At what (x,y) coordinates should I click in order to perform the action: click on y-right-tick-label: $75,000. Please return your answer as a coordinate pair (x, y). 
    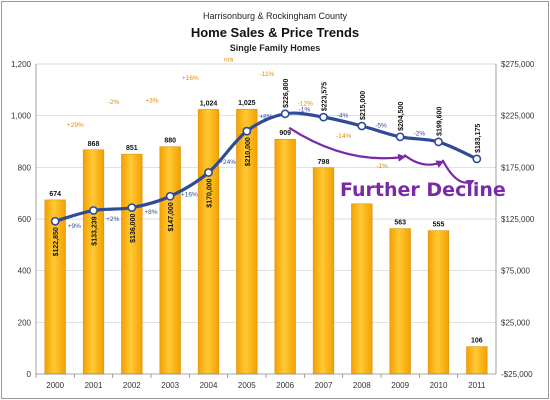
    Looking at the image, I should click on (515, 271).